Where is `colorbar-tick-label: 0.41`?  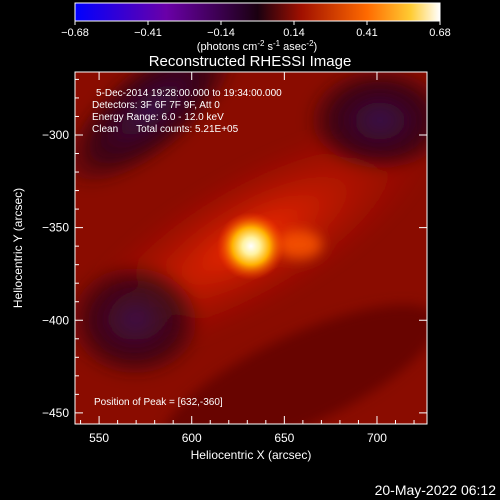
colorbar-tick-label: 0.41 is located at coordinates (366, 33).